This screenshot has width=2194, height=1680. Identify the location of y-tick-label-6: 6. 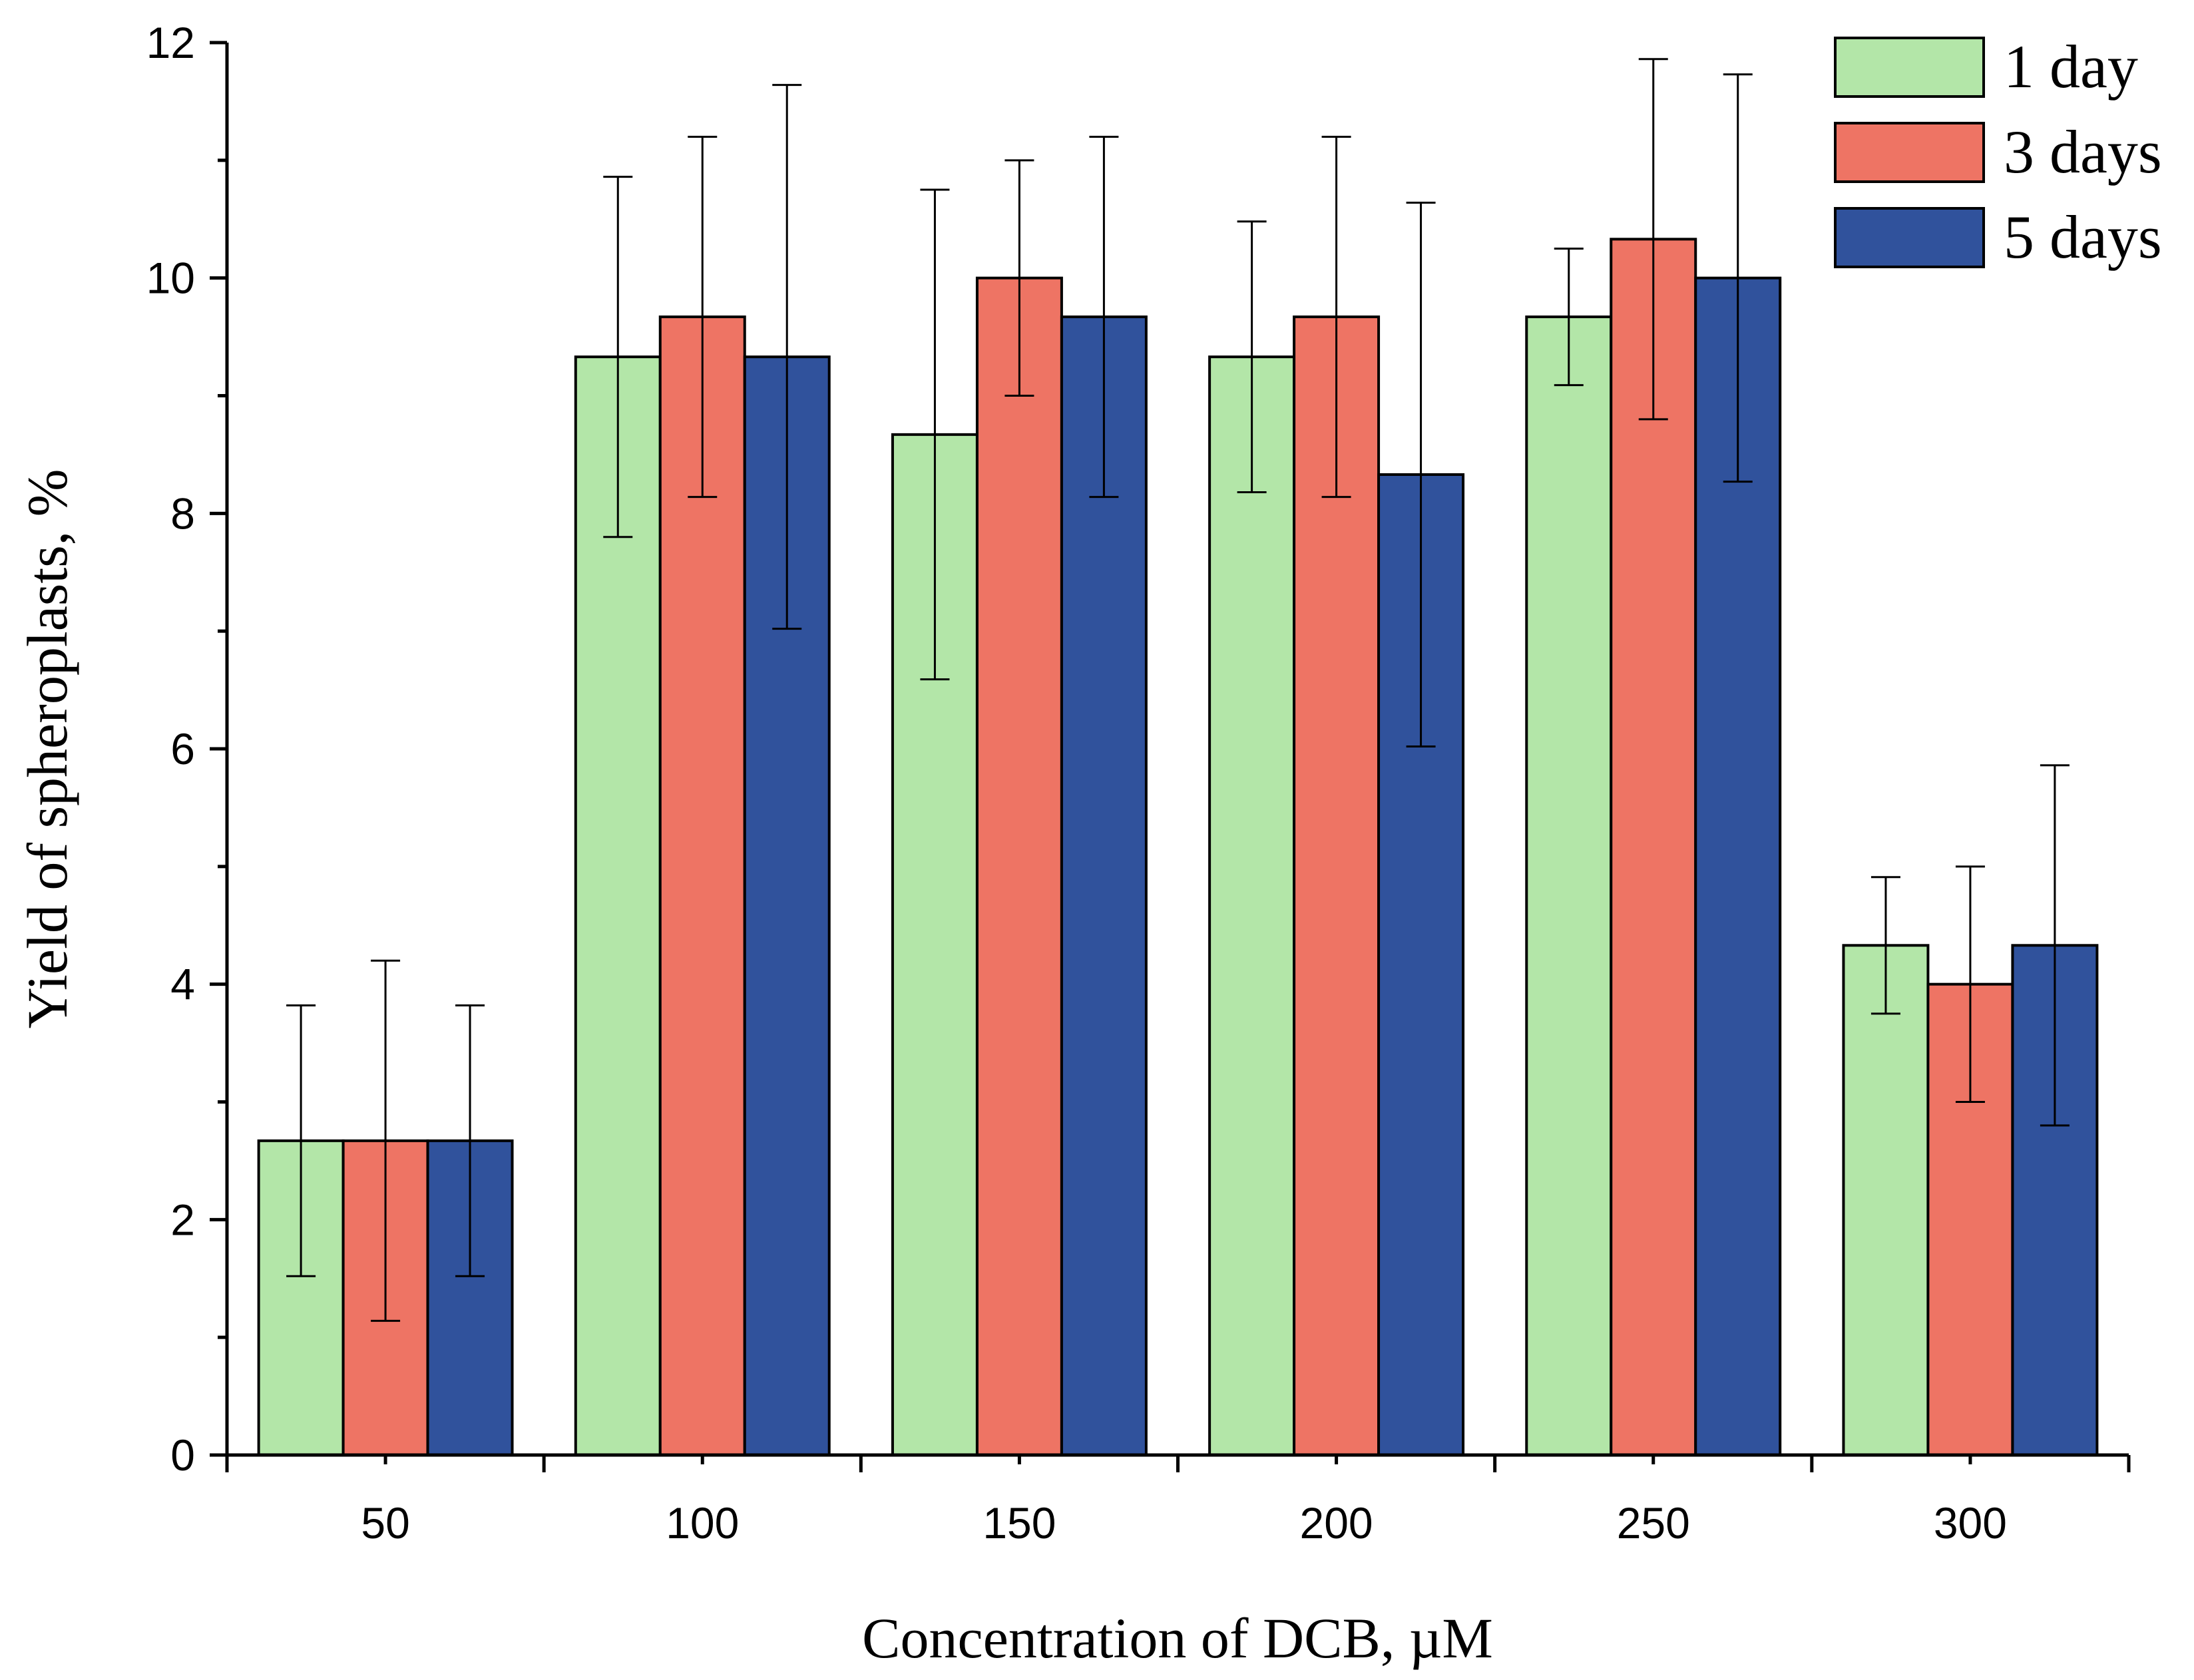
(183, 748).